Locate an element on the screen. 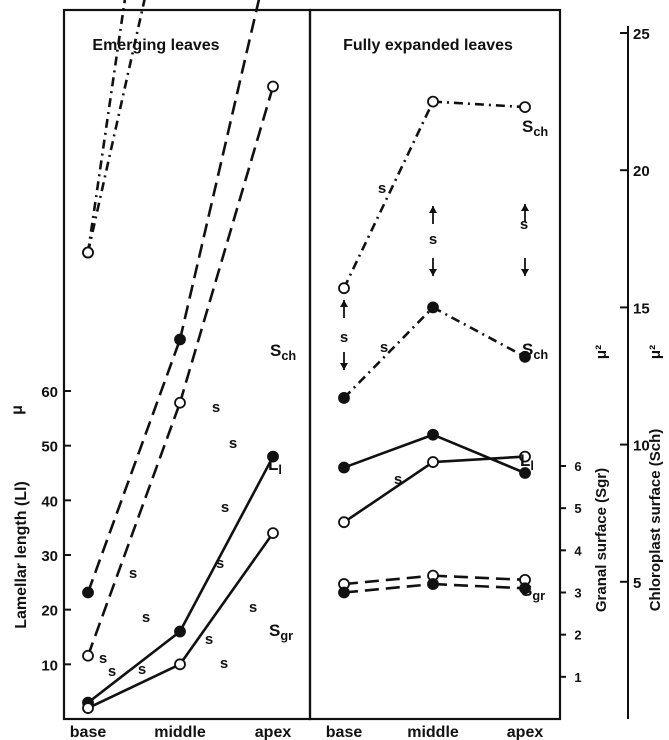 The width and height of the screenshot is (669, 740). left-tick-label: 50 is located at coordinates (49, 447).